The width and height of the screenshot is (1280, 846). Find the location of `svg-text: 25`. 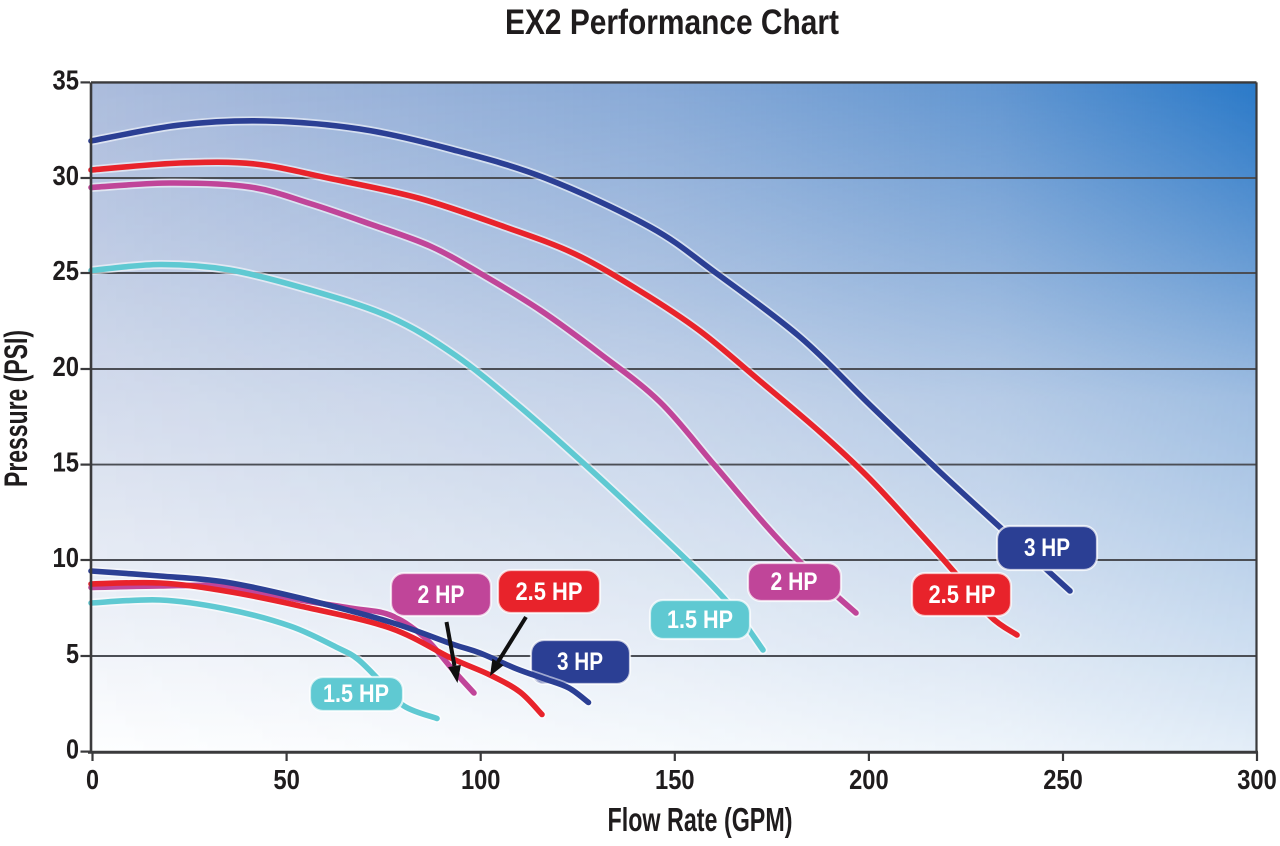

svg-text: 25 is located at coordinates (66, 270).